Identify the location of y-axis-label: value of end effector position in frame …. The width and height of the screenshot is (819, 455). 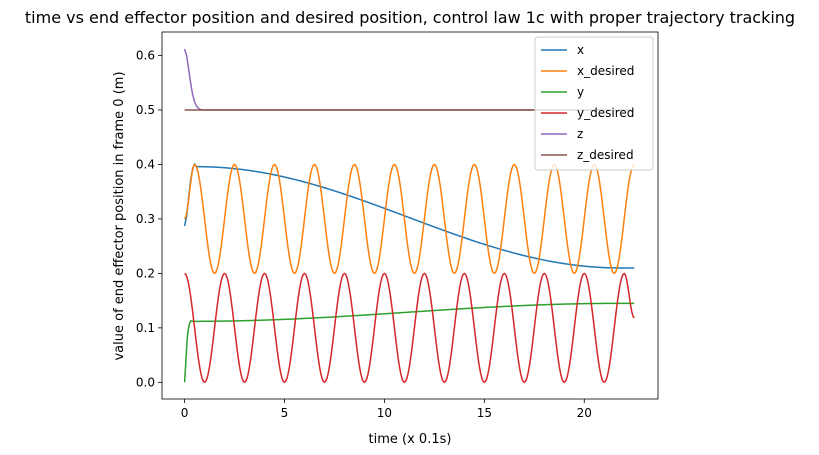
(119, 215).